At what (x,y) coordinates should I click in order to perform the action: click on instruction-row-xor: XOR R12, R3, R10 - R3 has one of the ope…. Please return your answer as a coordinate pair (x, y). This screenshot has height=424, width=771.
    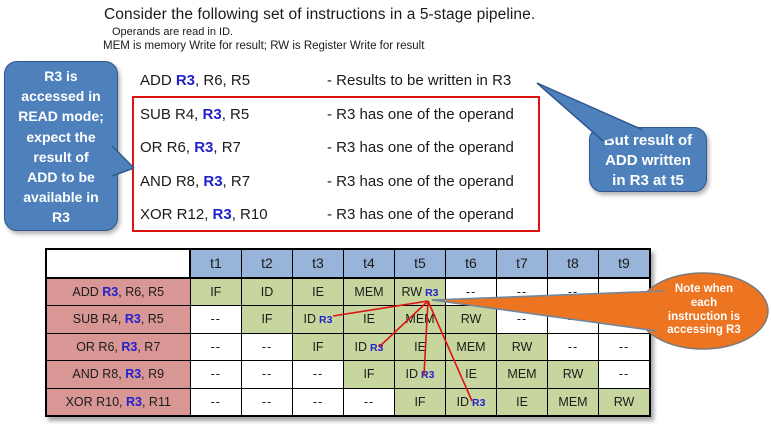
    Looking at the image, I should click on (385, 216).